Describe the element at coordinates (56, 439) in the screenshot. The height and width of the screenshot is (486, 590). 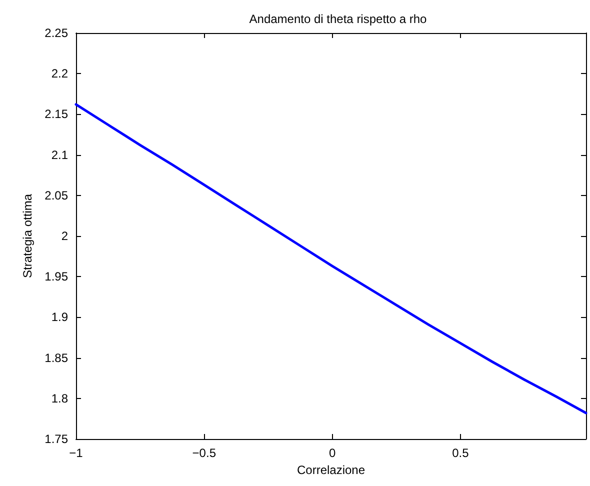
I see `y-tick-label: 1.75` at that location.